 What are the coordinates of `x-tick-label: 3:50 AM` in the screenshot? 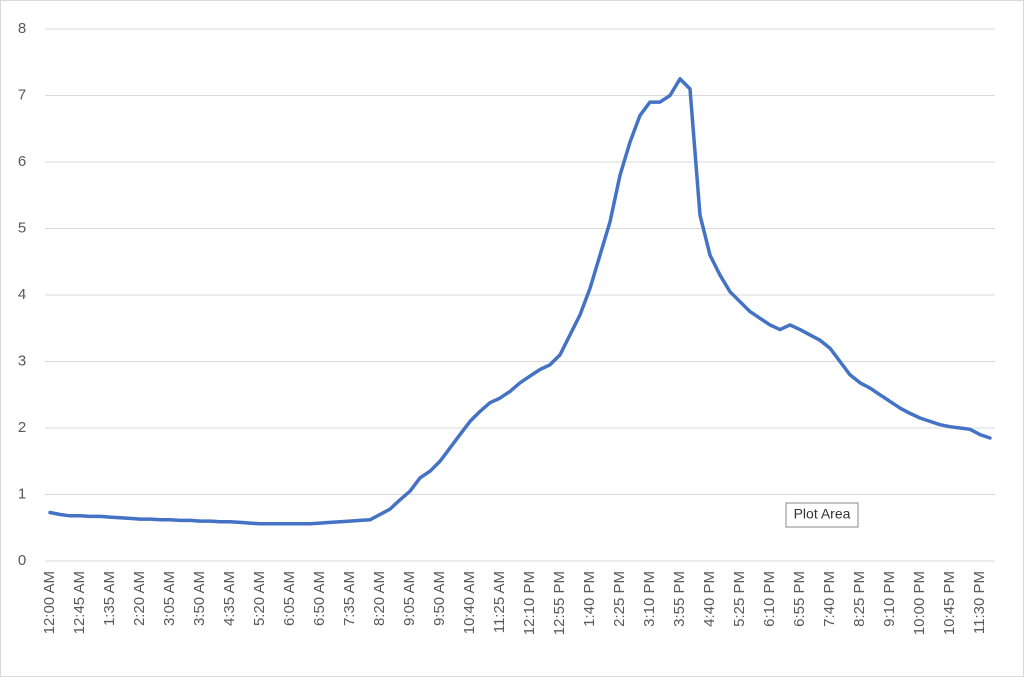 It's located at (199, 598).